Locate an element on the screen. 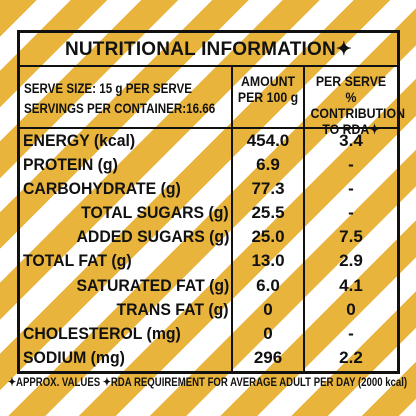 This screenshot has width=416, height=416. nutrient-row: SATURATED FAT (g) 6.0 4.1 is located at coordinates (208, 286).